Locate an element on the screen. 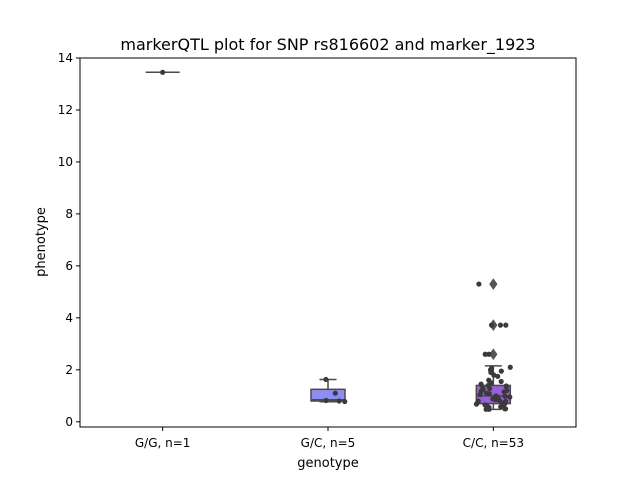 The width and height of the screenshot is (640, 480). y-tick-label: 6 is located at coordinates (69, 266).